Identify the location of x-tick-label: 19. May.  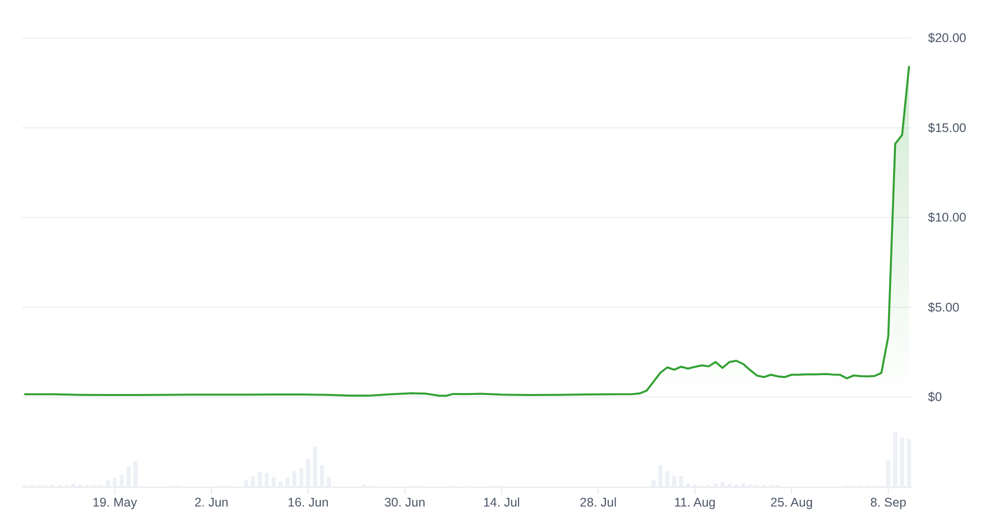
(115, 502).